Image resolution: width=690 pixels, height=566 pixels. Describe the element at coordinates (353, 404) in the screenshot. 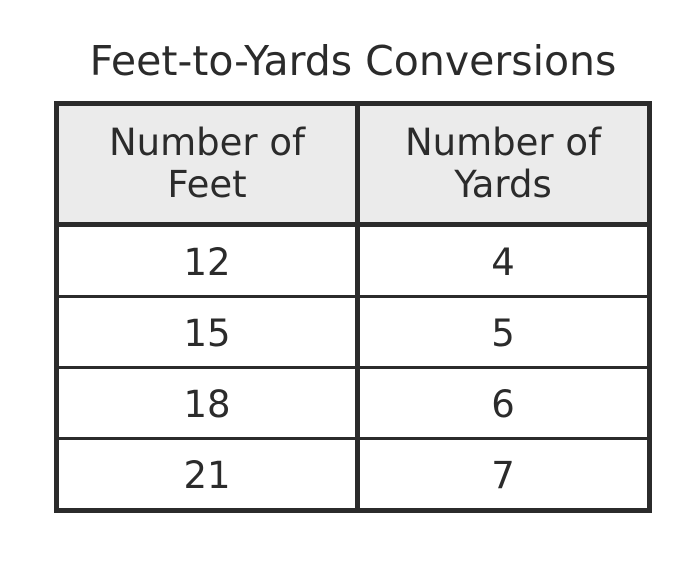

I see `table-row: 18 6` at that location.